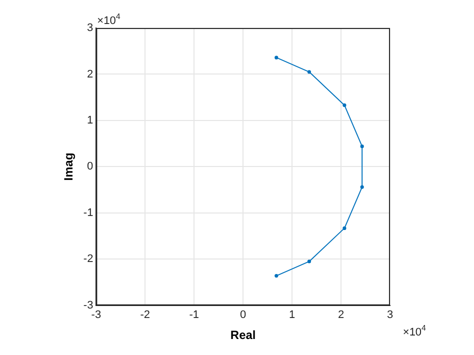  I want to click on x-axis-title: Real, so click(243, 335).